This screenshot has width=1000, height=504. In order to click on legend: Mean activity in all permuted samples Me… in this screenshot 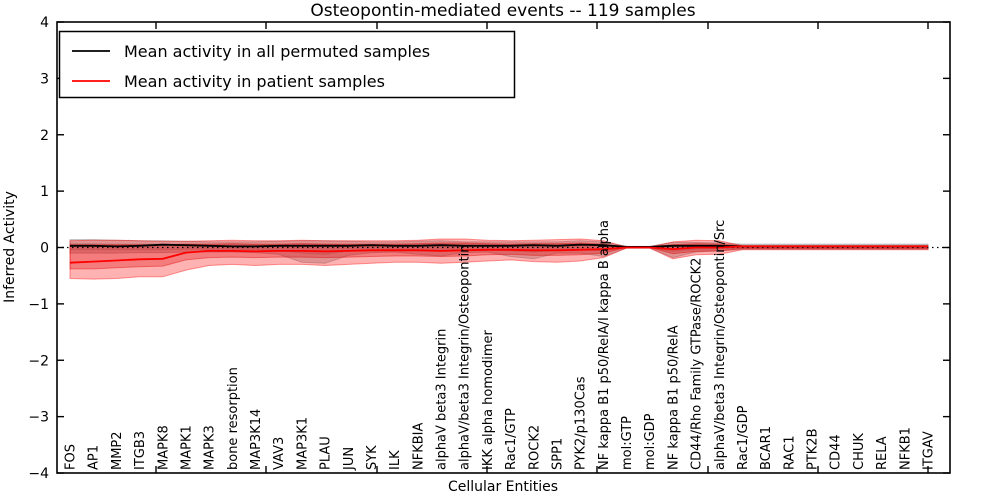, I will do `click(287, 64)`.